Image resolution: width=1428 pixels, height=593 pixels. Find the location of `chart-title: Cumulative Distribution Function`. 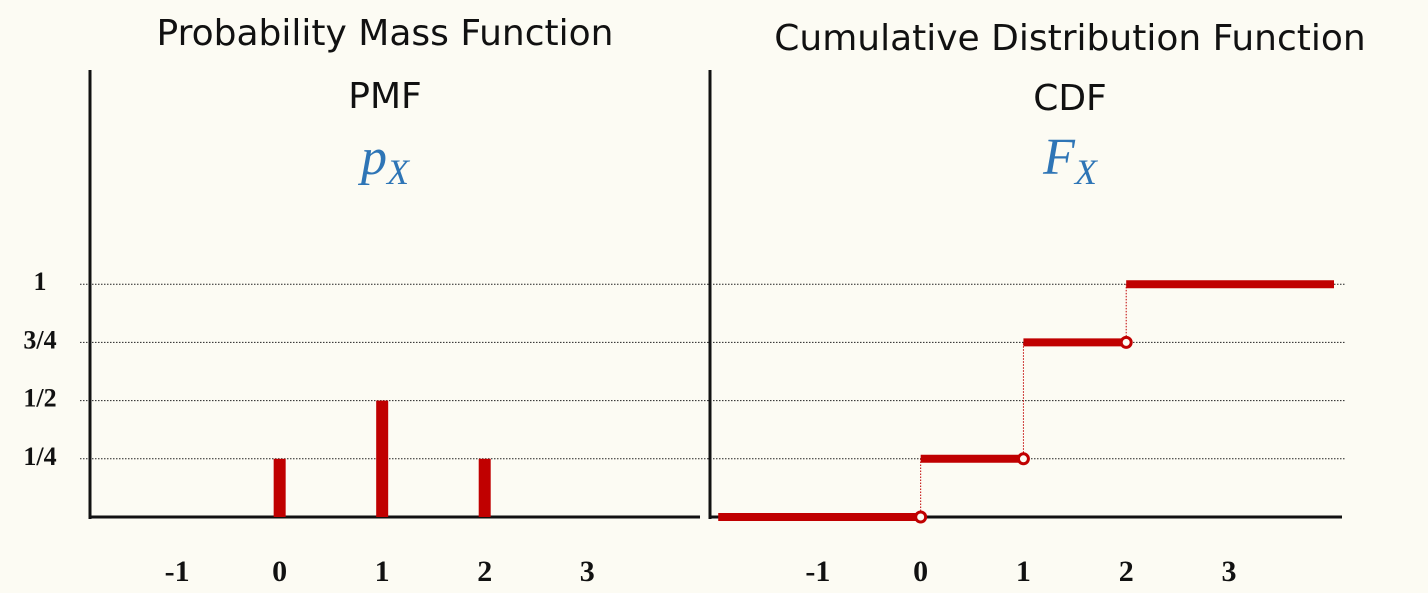

chart-title: Cumulative Distribution Function is located at coordinates (1070, 38).